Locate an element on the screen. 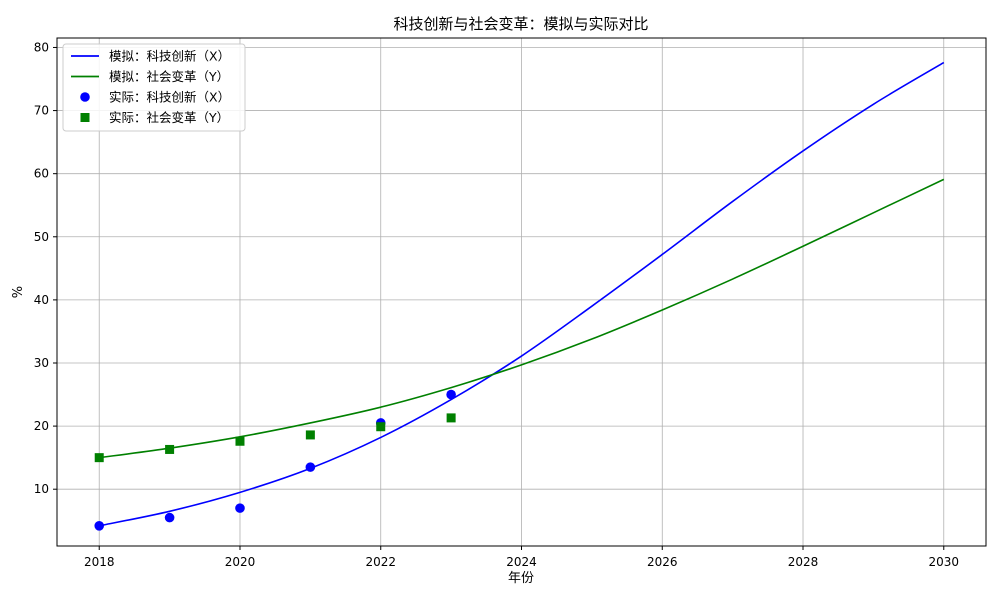 Image resolution: width=1000 pixels, height=600 pixels. y-axis-label: % is located at coordinates (18, 292).